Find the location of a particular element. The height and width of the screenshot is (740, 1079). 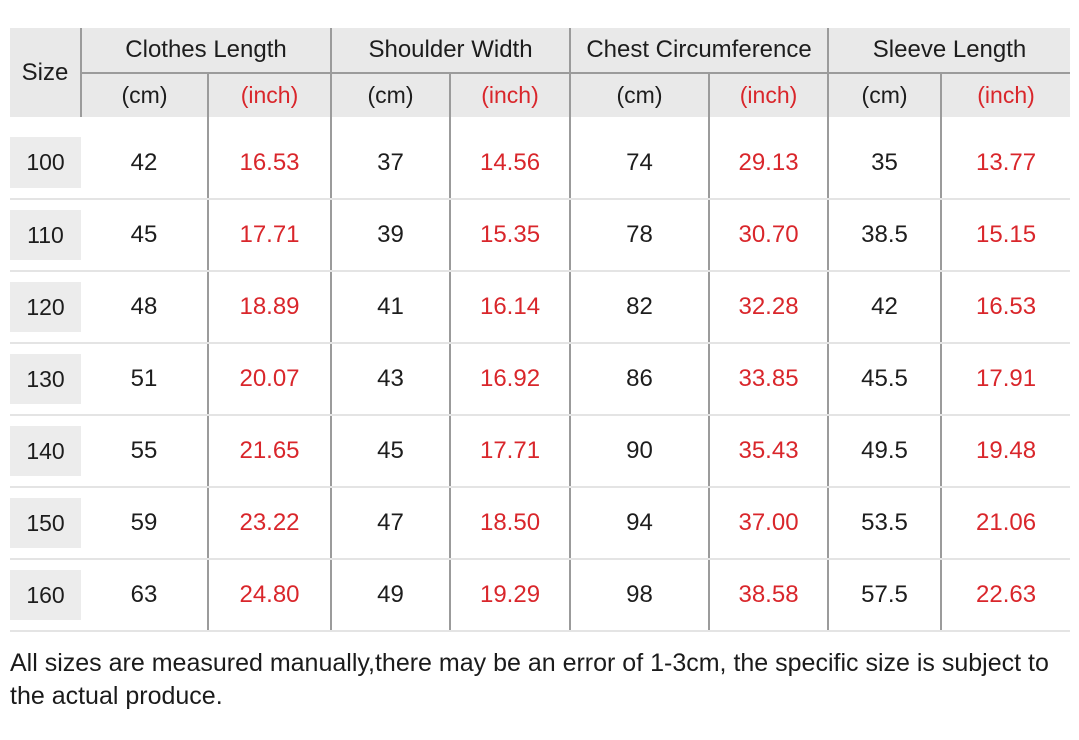

sleeve-length-inch: 21.06 is located at coordinates (1005, 523).